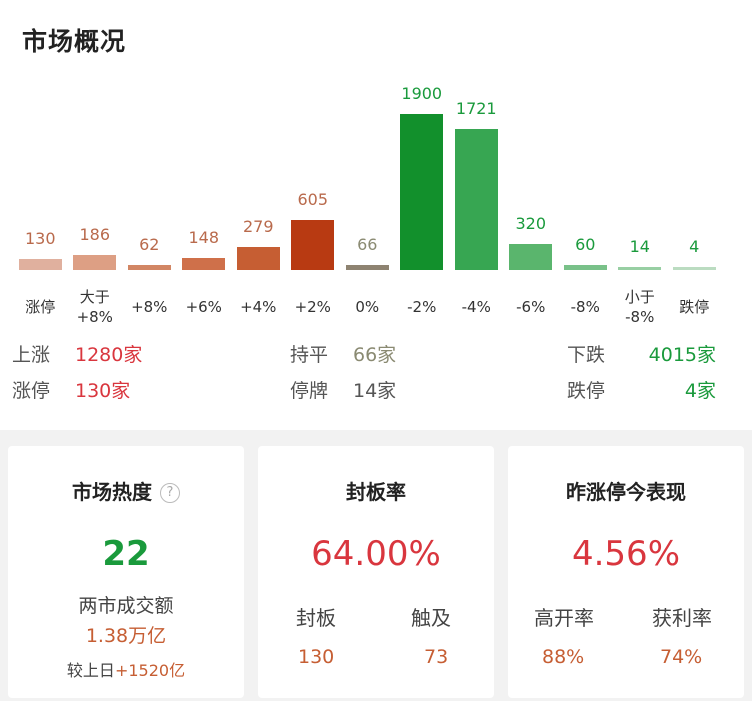 The height and width of the screenshot is (701, 752). What do you see at coordinates (586, 355) in the screenshot?
I see `fall-label: 下跌` at bounding box center [586, 355].